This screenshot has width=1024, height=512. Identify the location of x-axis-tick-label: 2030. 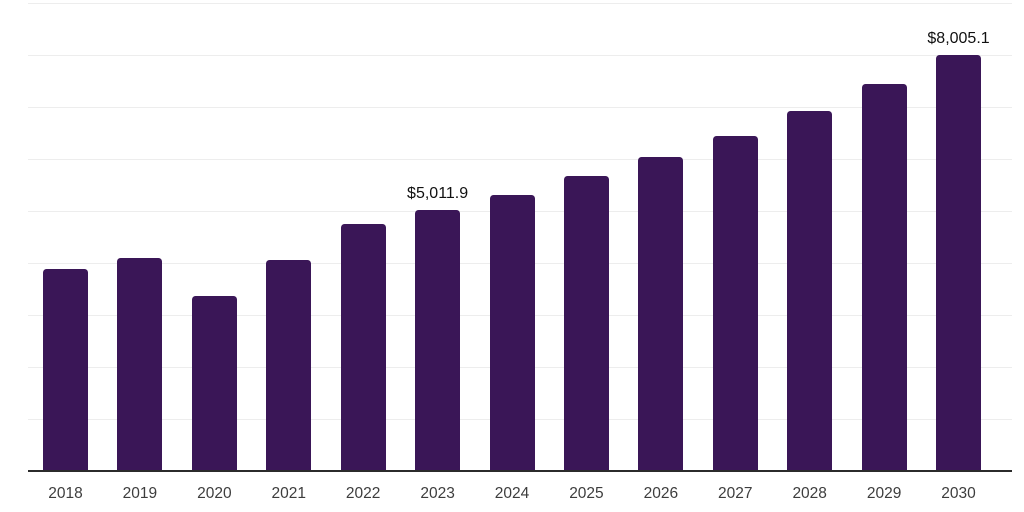
(958, 493).